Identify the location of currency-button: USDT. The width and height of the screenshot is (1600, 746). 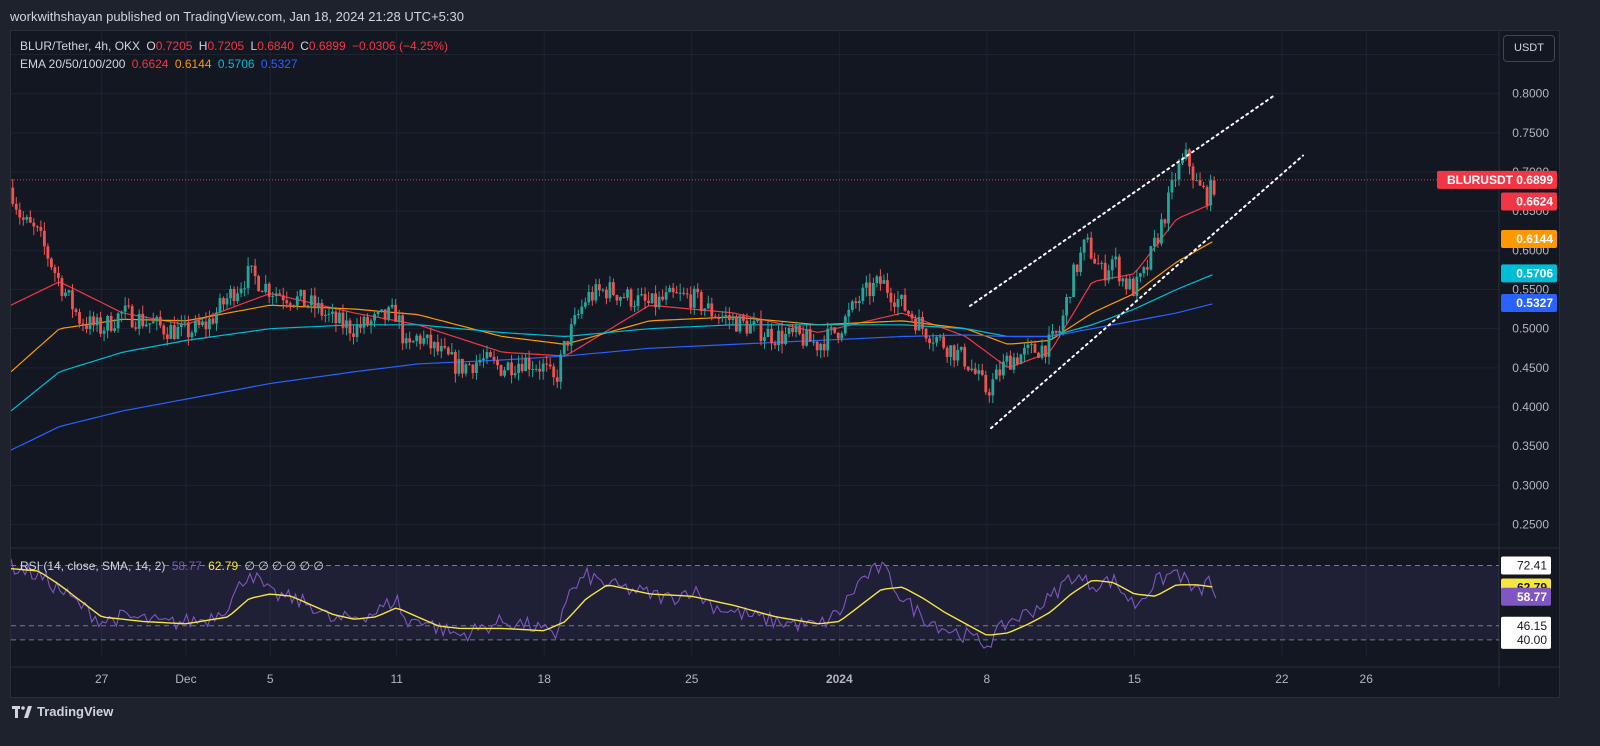
(1529, 48).